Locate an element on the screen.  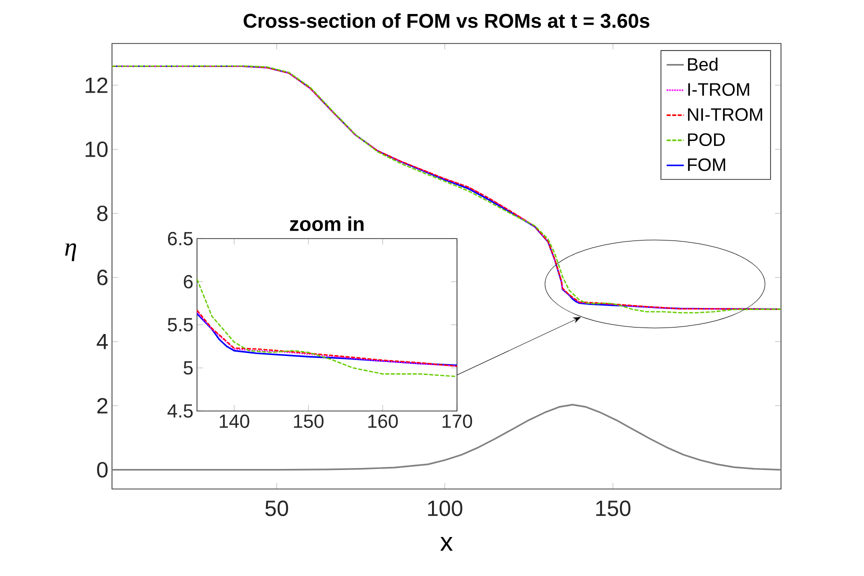
y-tick-label: 4.5 is located at coordinates (180, 411).